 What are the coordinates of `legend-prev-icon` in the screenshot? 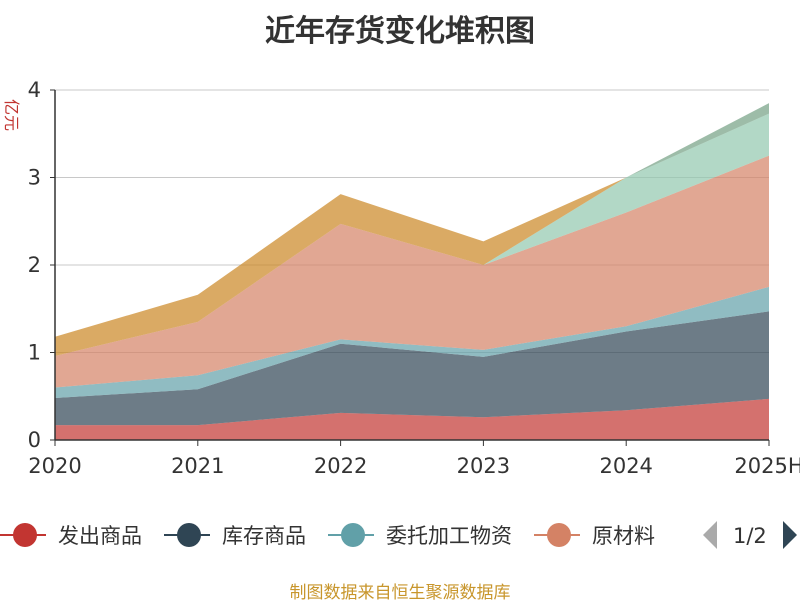 It's located at (710, 535).